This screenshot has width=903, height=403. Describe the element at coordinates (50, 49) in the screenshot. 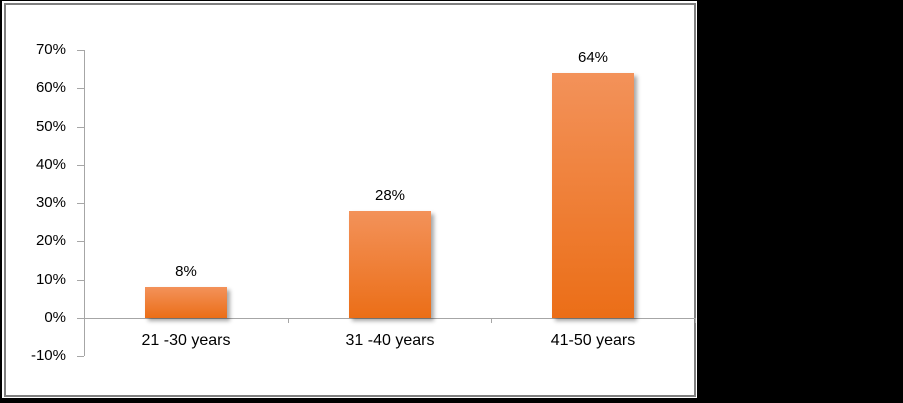

I see `y-axis-label: 70%` at that location.